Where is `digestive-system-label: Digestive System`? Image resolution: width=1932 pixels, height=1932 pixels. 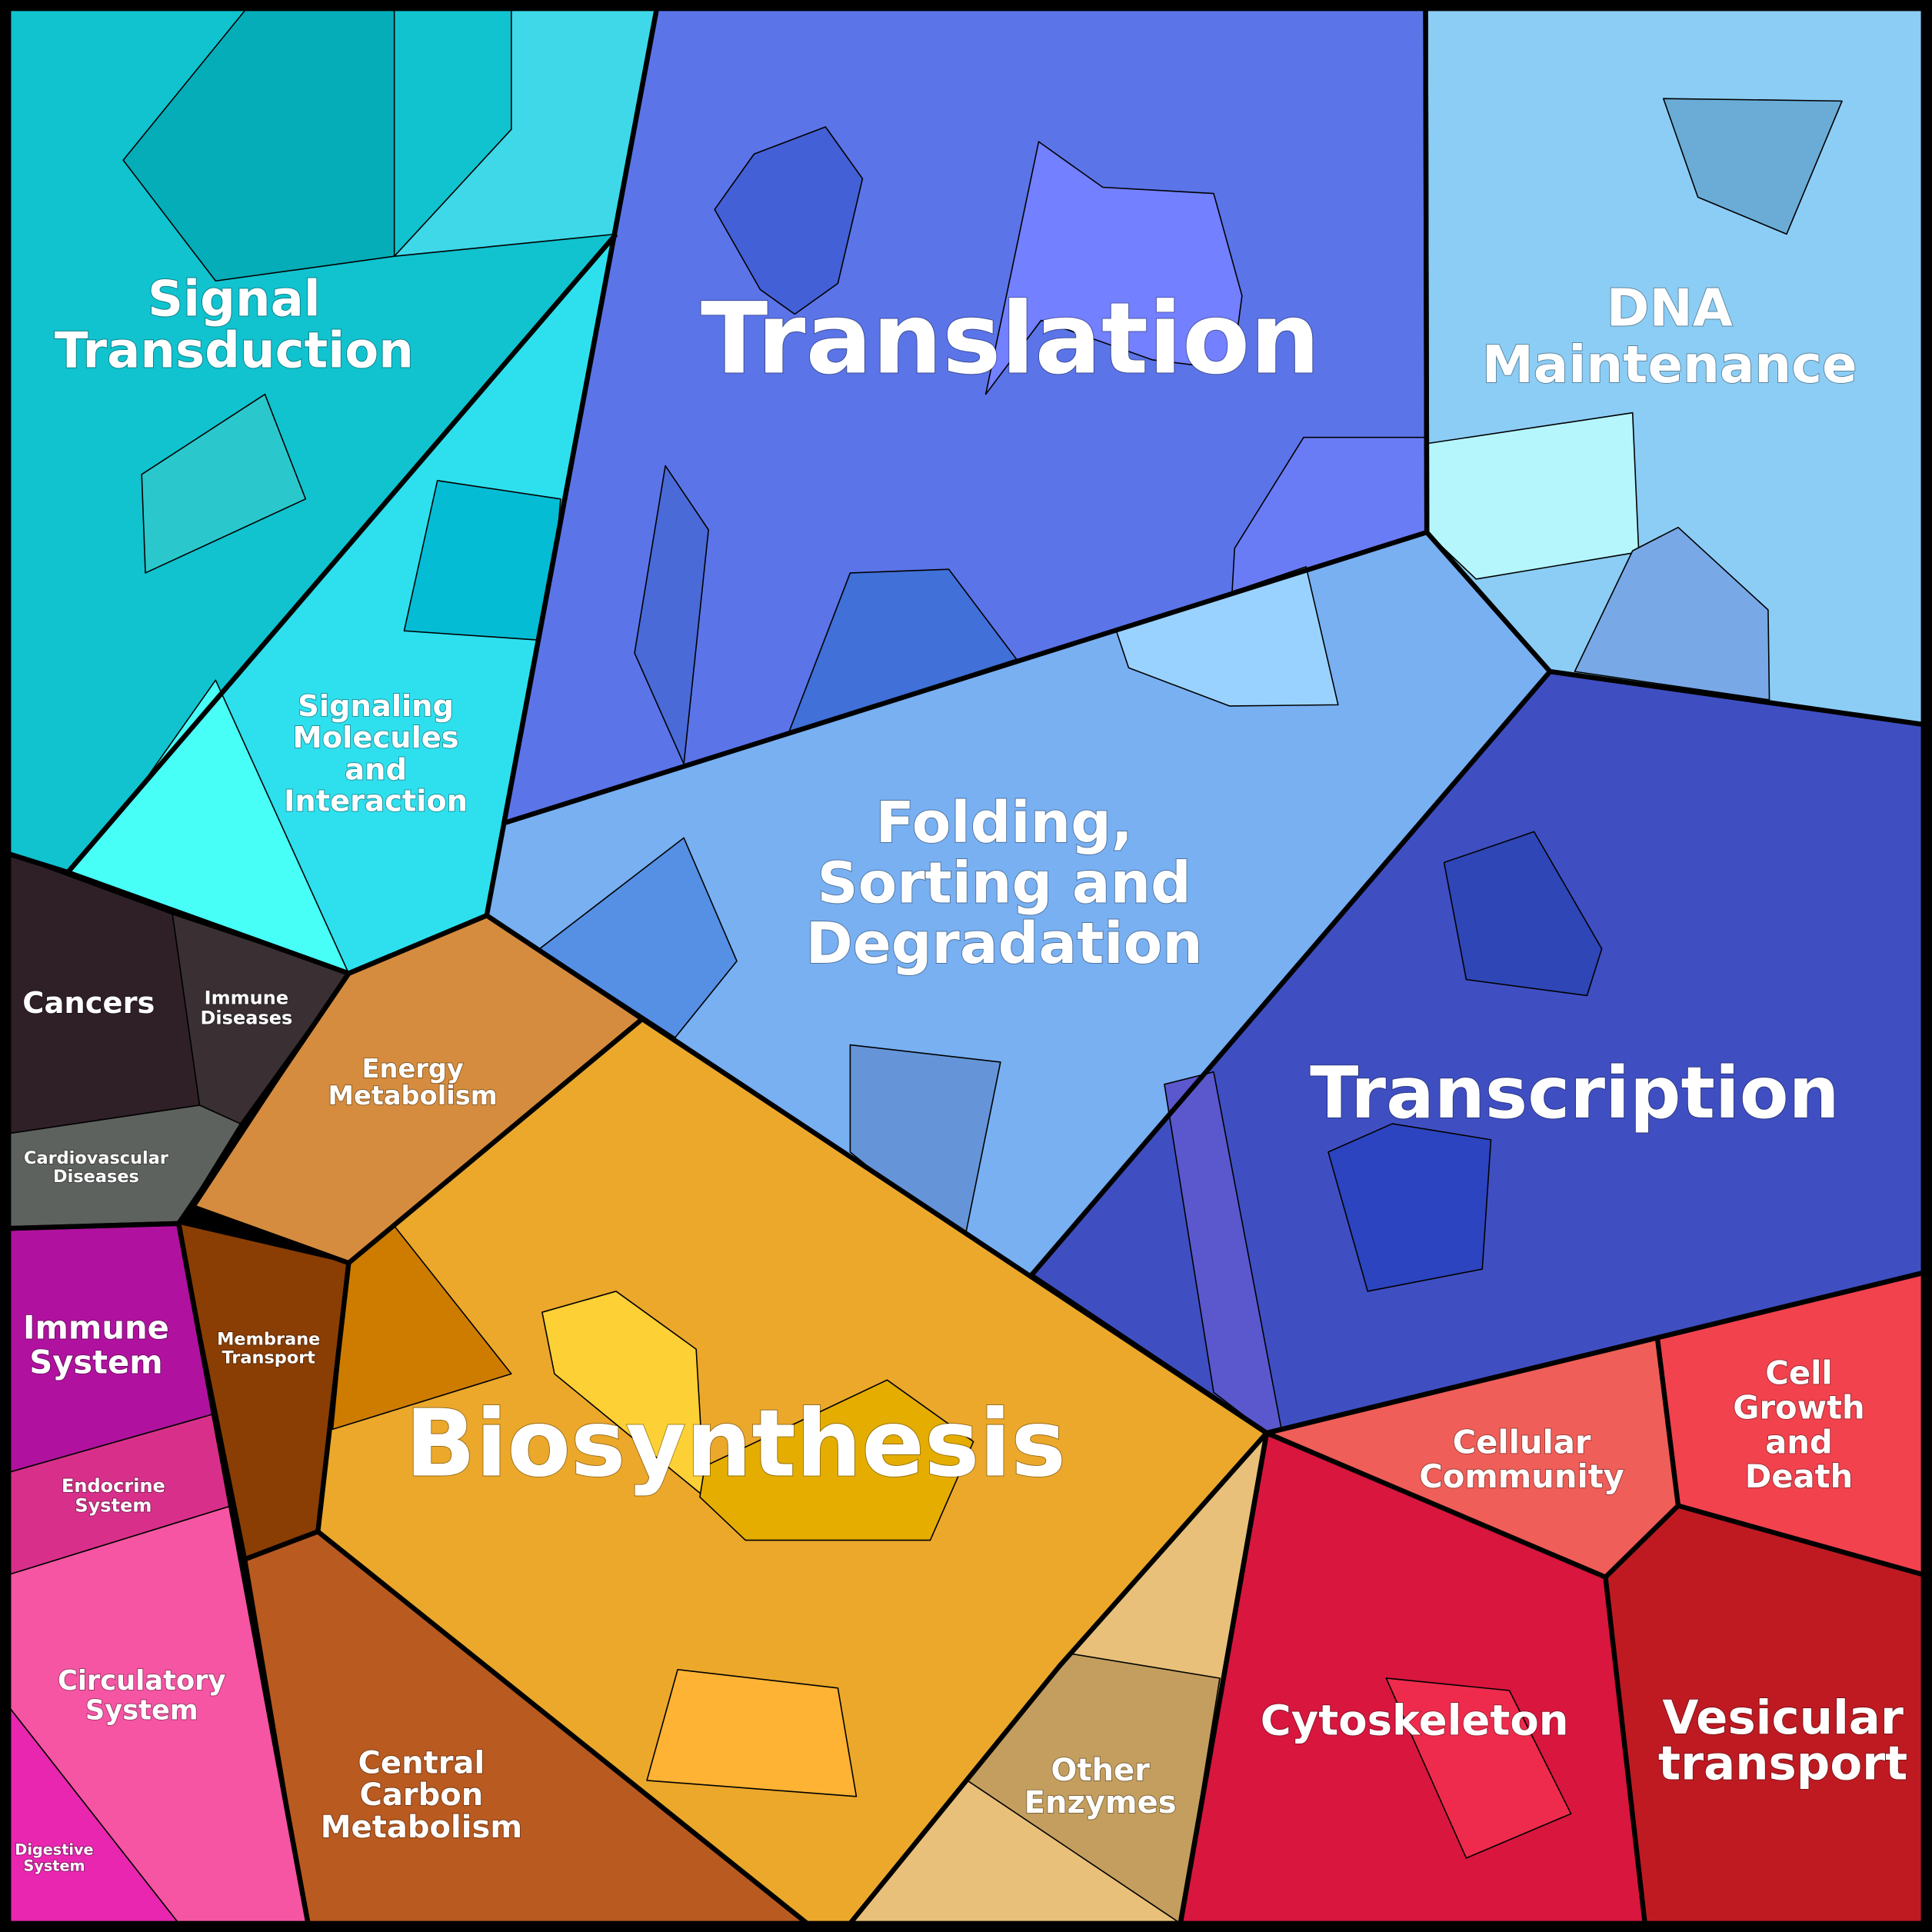
digestive-system-label: Digestive System is located at coordinates (54, 1857).